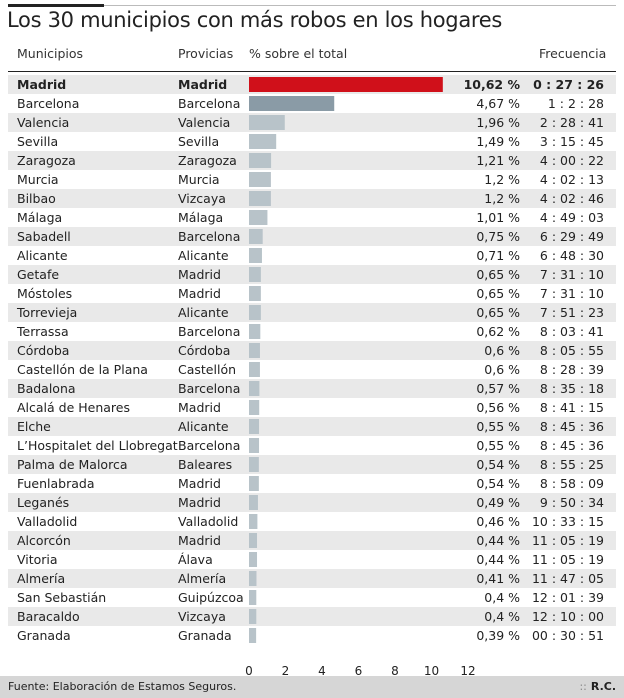  Describe the element at coordinates (199, 179) in the screenshot. I see `provincia-label: Murcia` at that location.